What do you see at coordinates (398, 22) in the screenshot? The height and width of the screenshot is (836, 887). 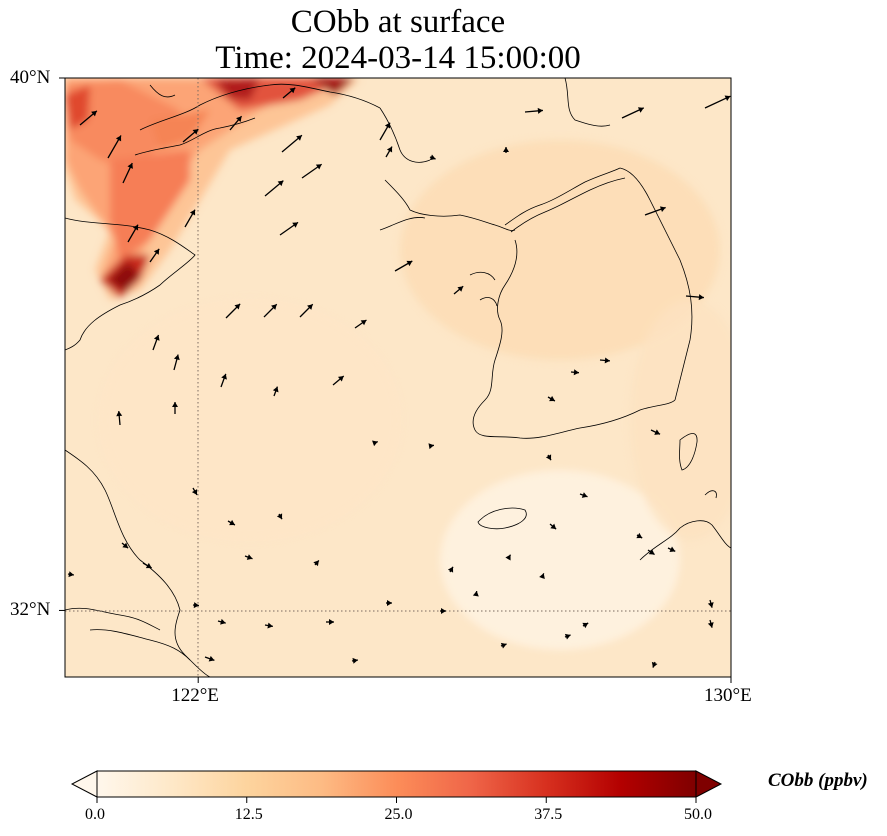 I see `title-line1: CObb at surface` at bounding box center [398, 22].